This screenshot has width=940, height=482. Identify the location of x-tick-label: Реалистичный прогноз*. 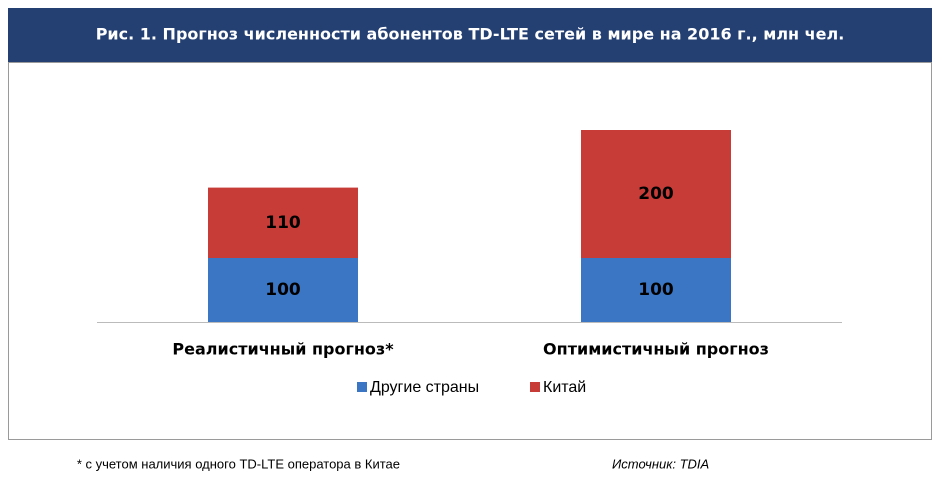
(283, 349).